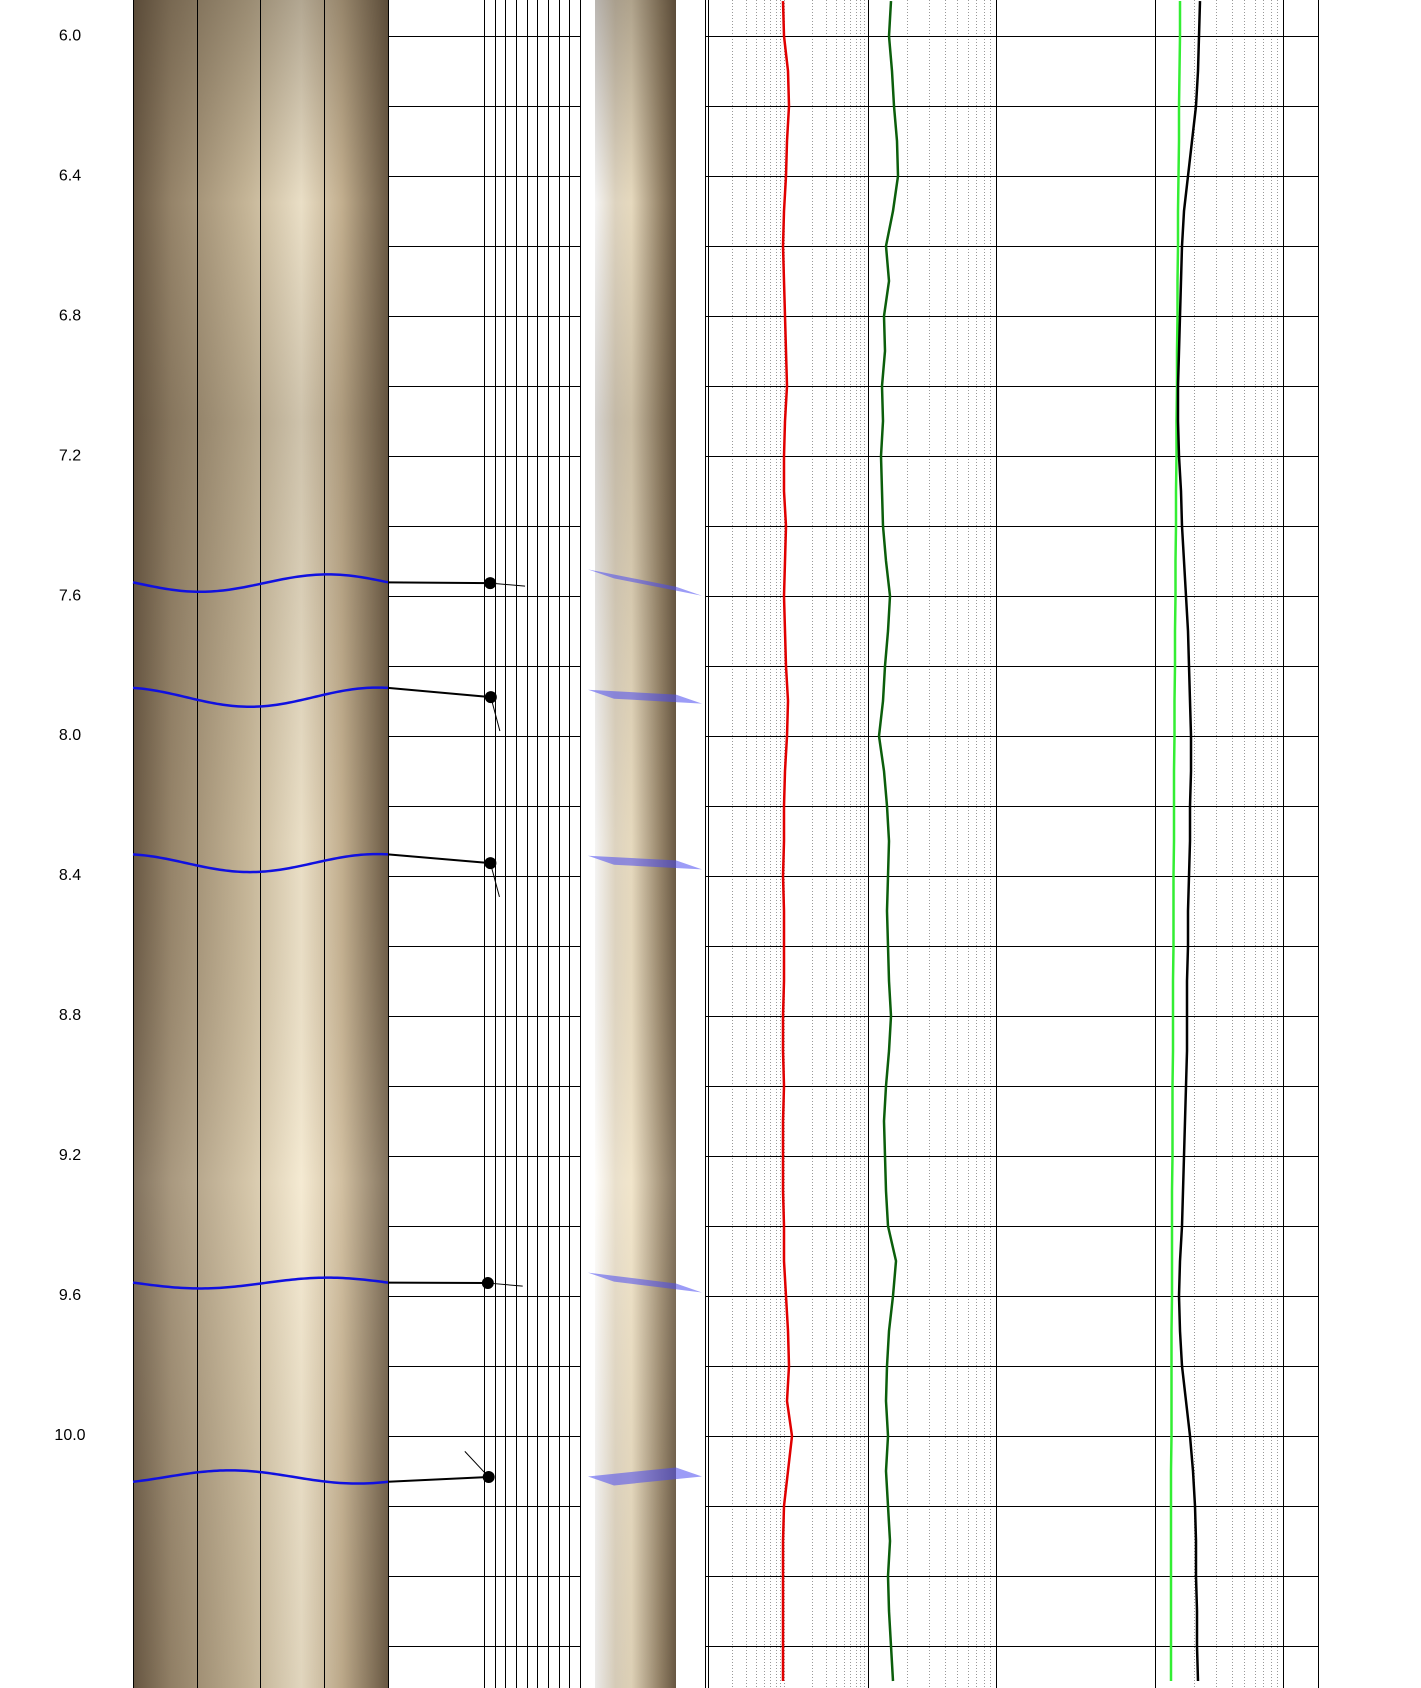  What do you see at coordinates (70, 1295) in the screenshot?
I see `depth-label: 9.6` at bounding box center [70, 1295].